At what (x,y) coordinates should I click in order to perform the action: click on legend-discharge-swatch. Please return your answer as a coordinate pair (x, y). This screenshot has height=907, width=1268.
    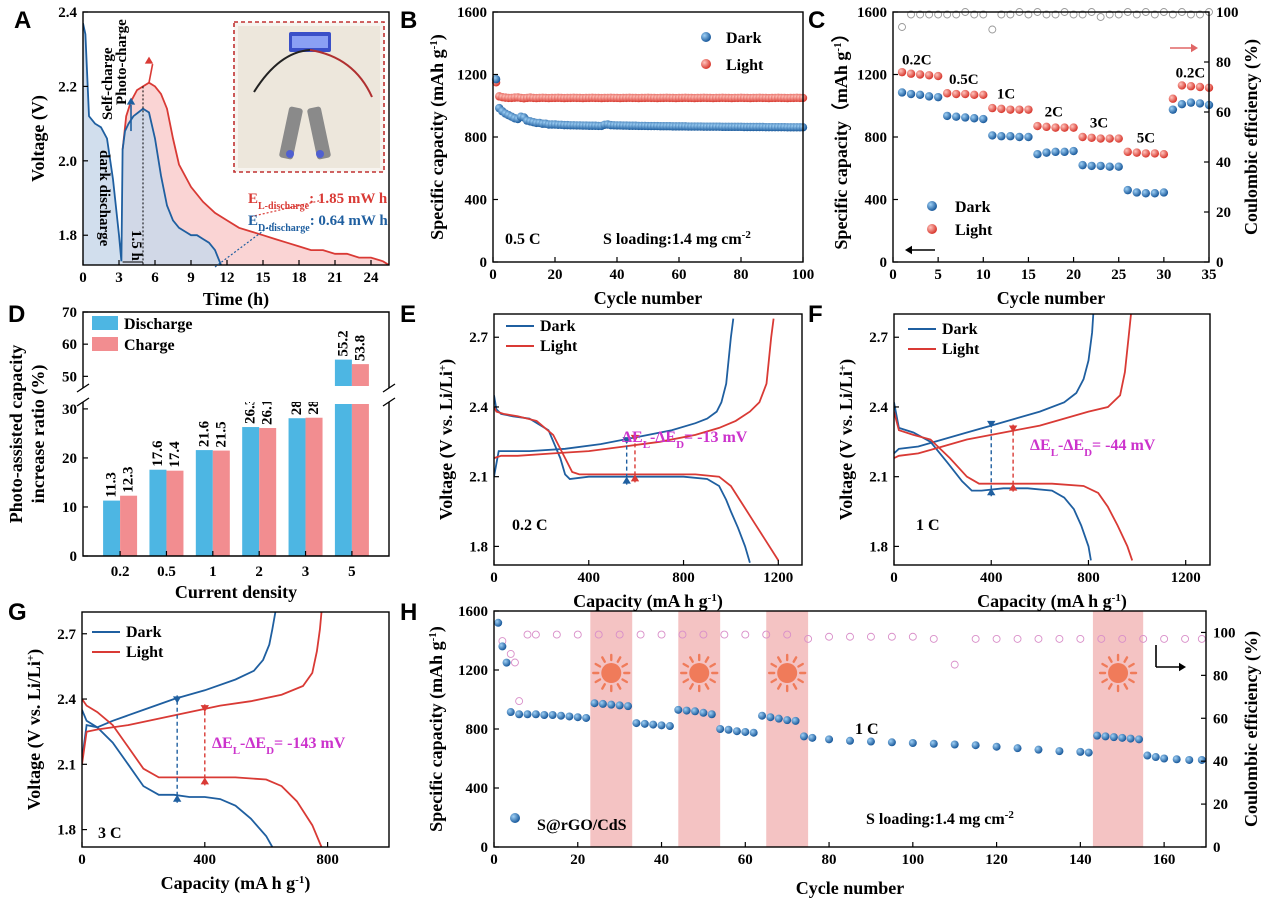
    Looking at the image, I should click on (105, 323).